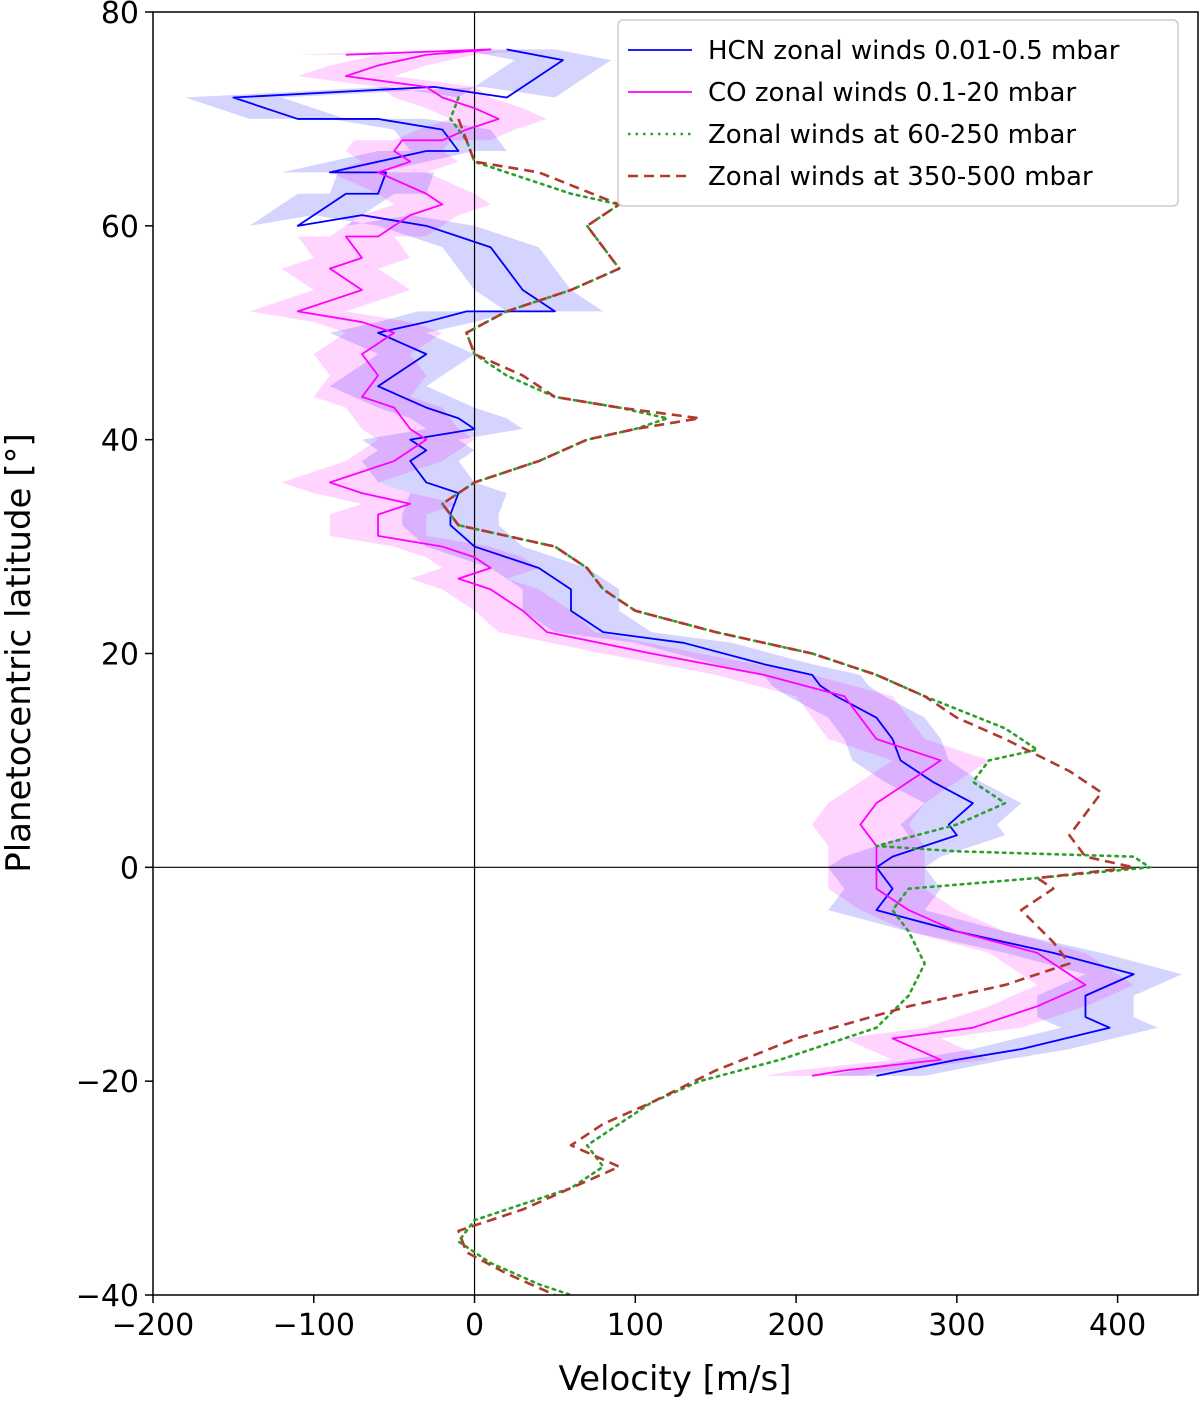 Image resolution: width=1200 pixels, height=1401 pixels. Describe the element at coordinates (635, 1325) in the screenshot. I see `x-tick-label: 100` at that location.